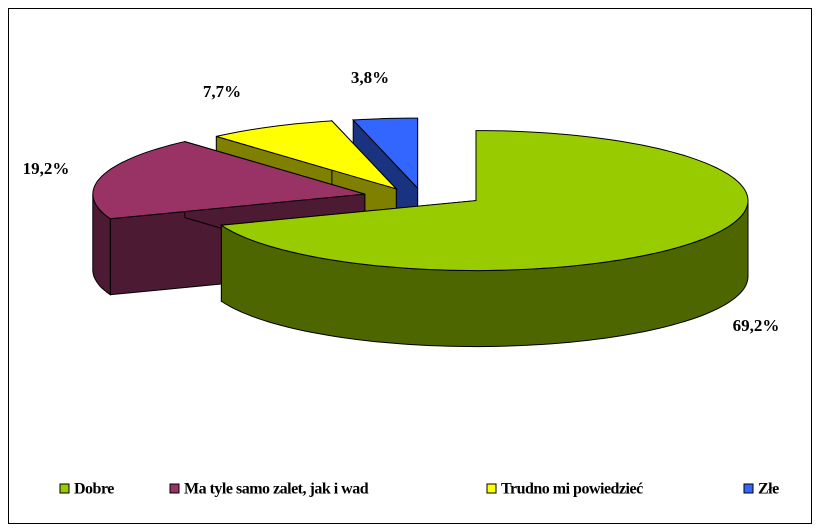 Image resolution: width=820 pixels, height=532 pixels. I want to click on data-label: 3,8%, so click(370, 77).